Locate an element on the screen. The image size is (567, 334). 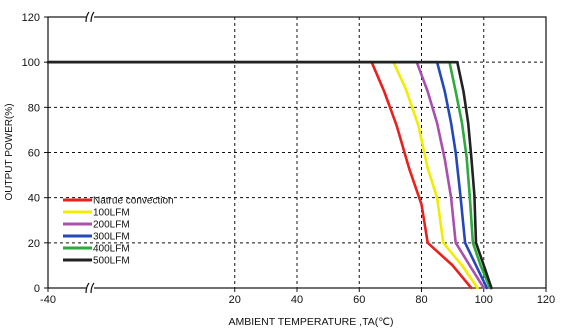
legend-label: 200LFM is located at coordinates (111, 225).